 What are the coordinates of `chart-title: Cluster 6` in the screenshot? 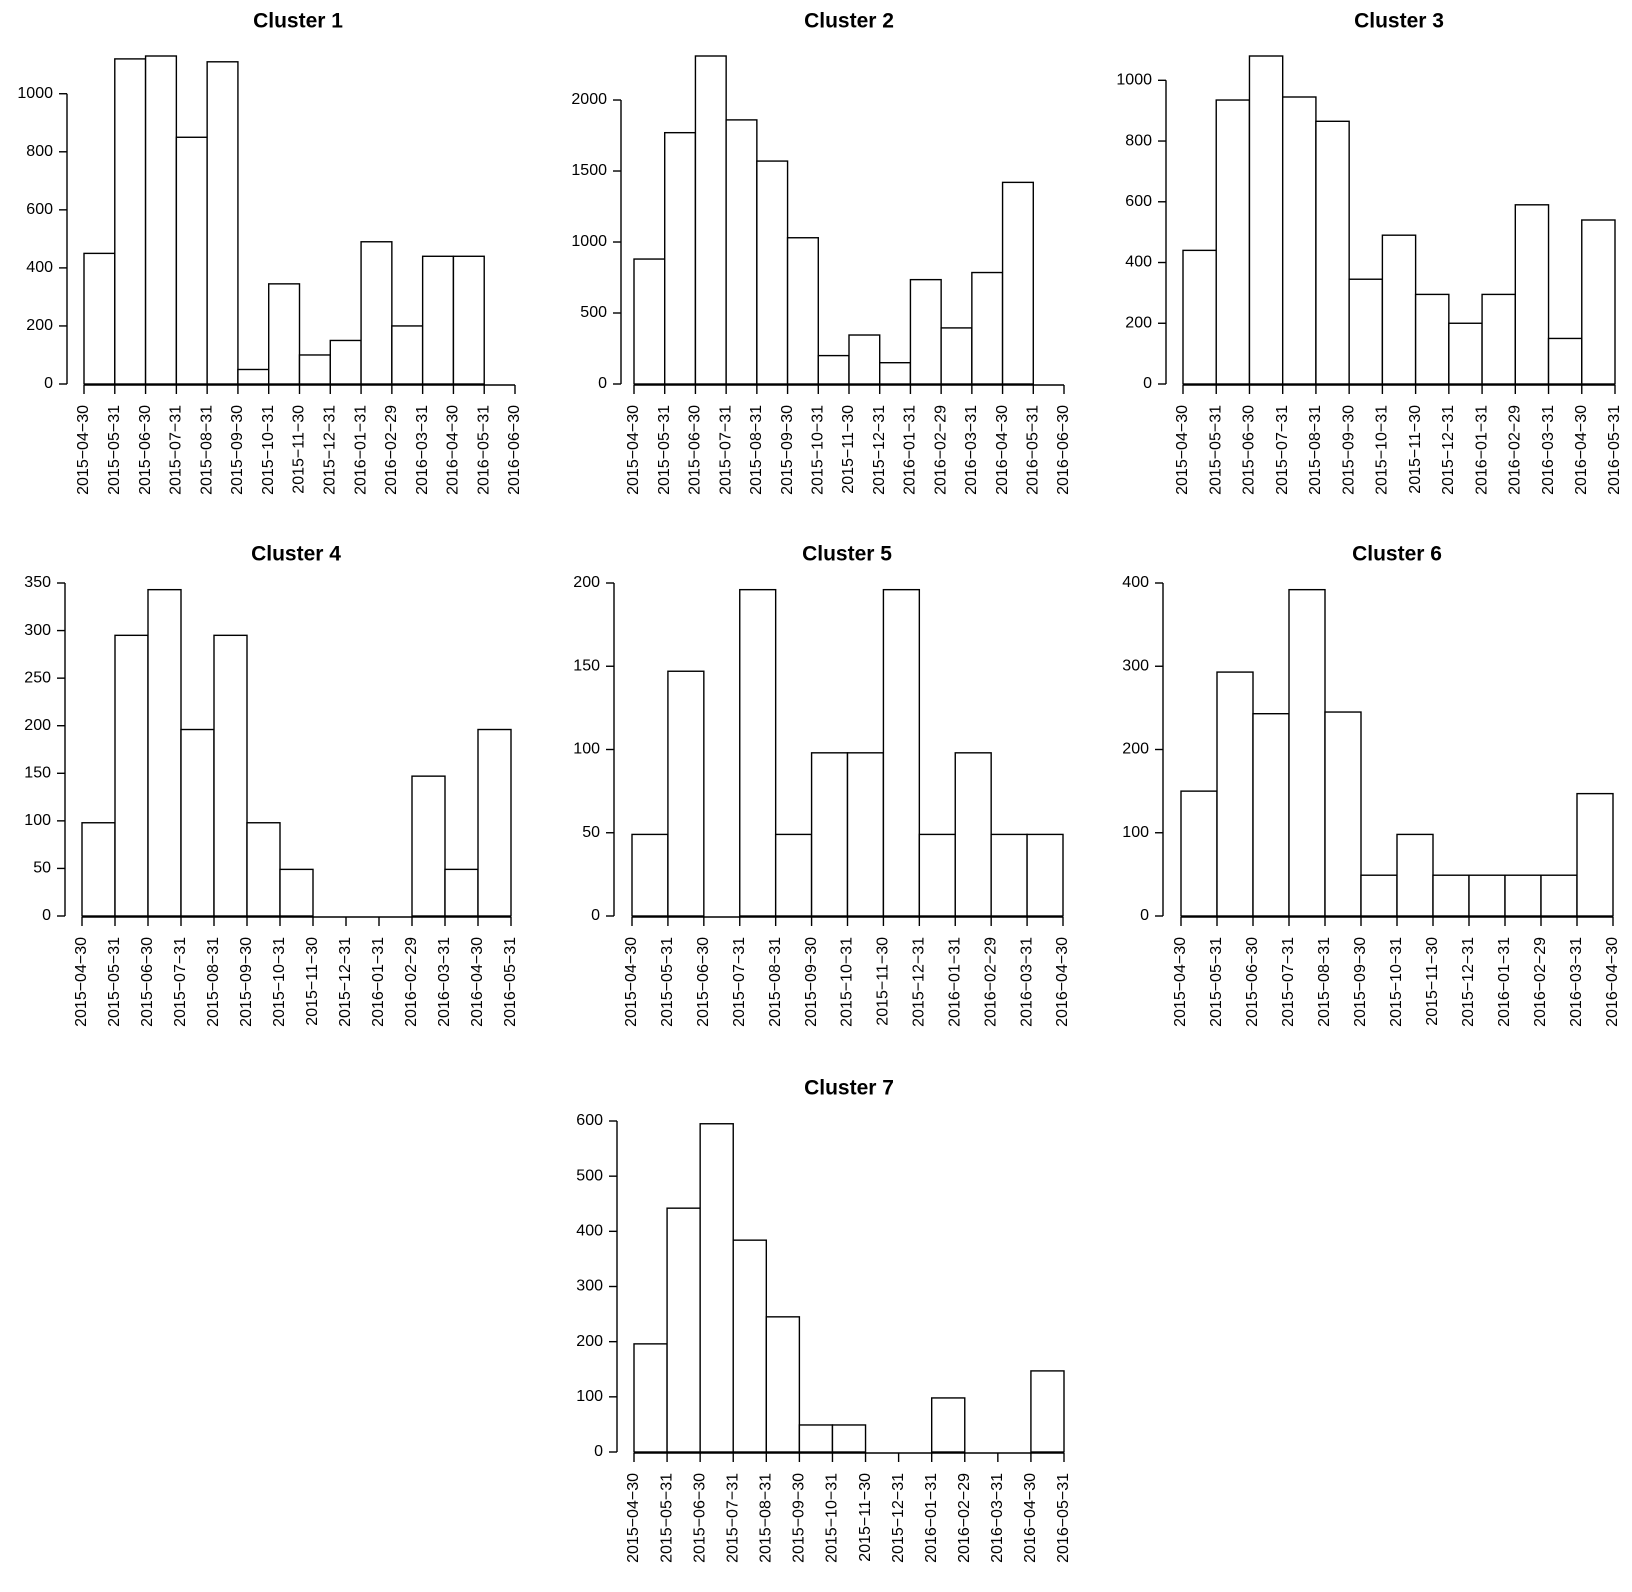 It's located at (1397, 554).